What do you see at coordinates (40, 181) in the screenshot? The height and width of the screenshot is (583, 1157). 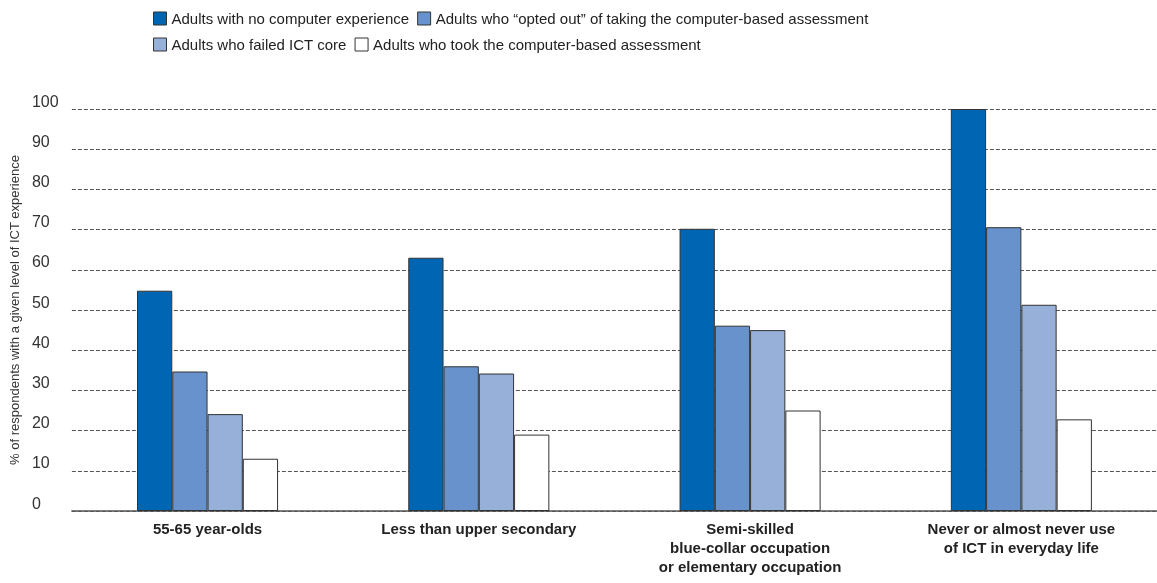 I see `y-tick-label: 80` at bounding box center [40, 181].